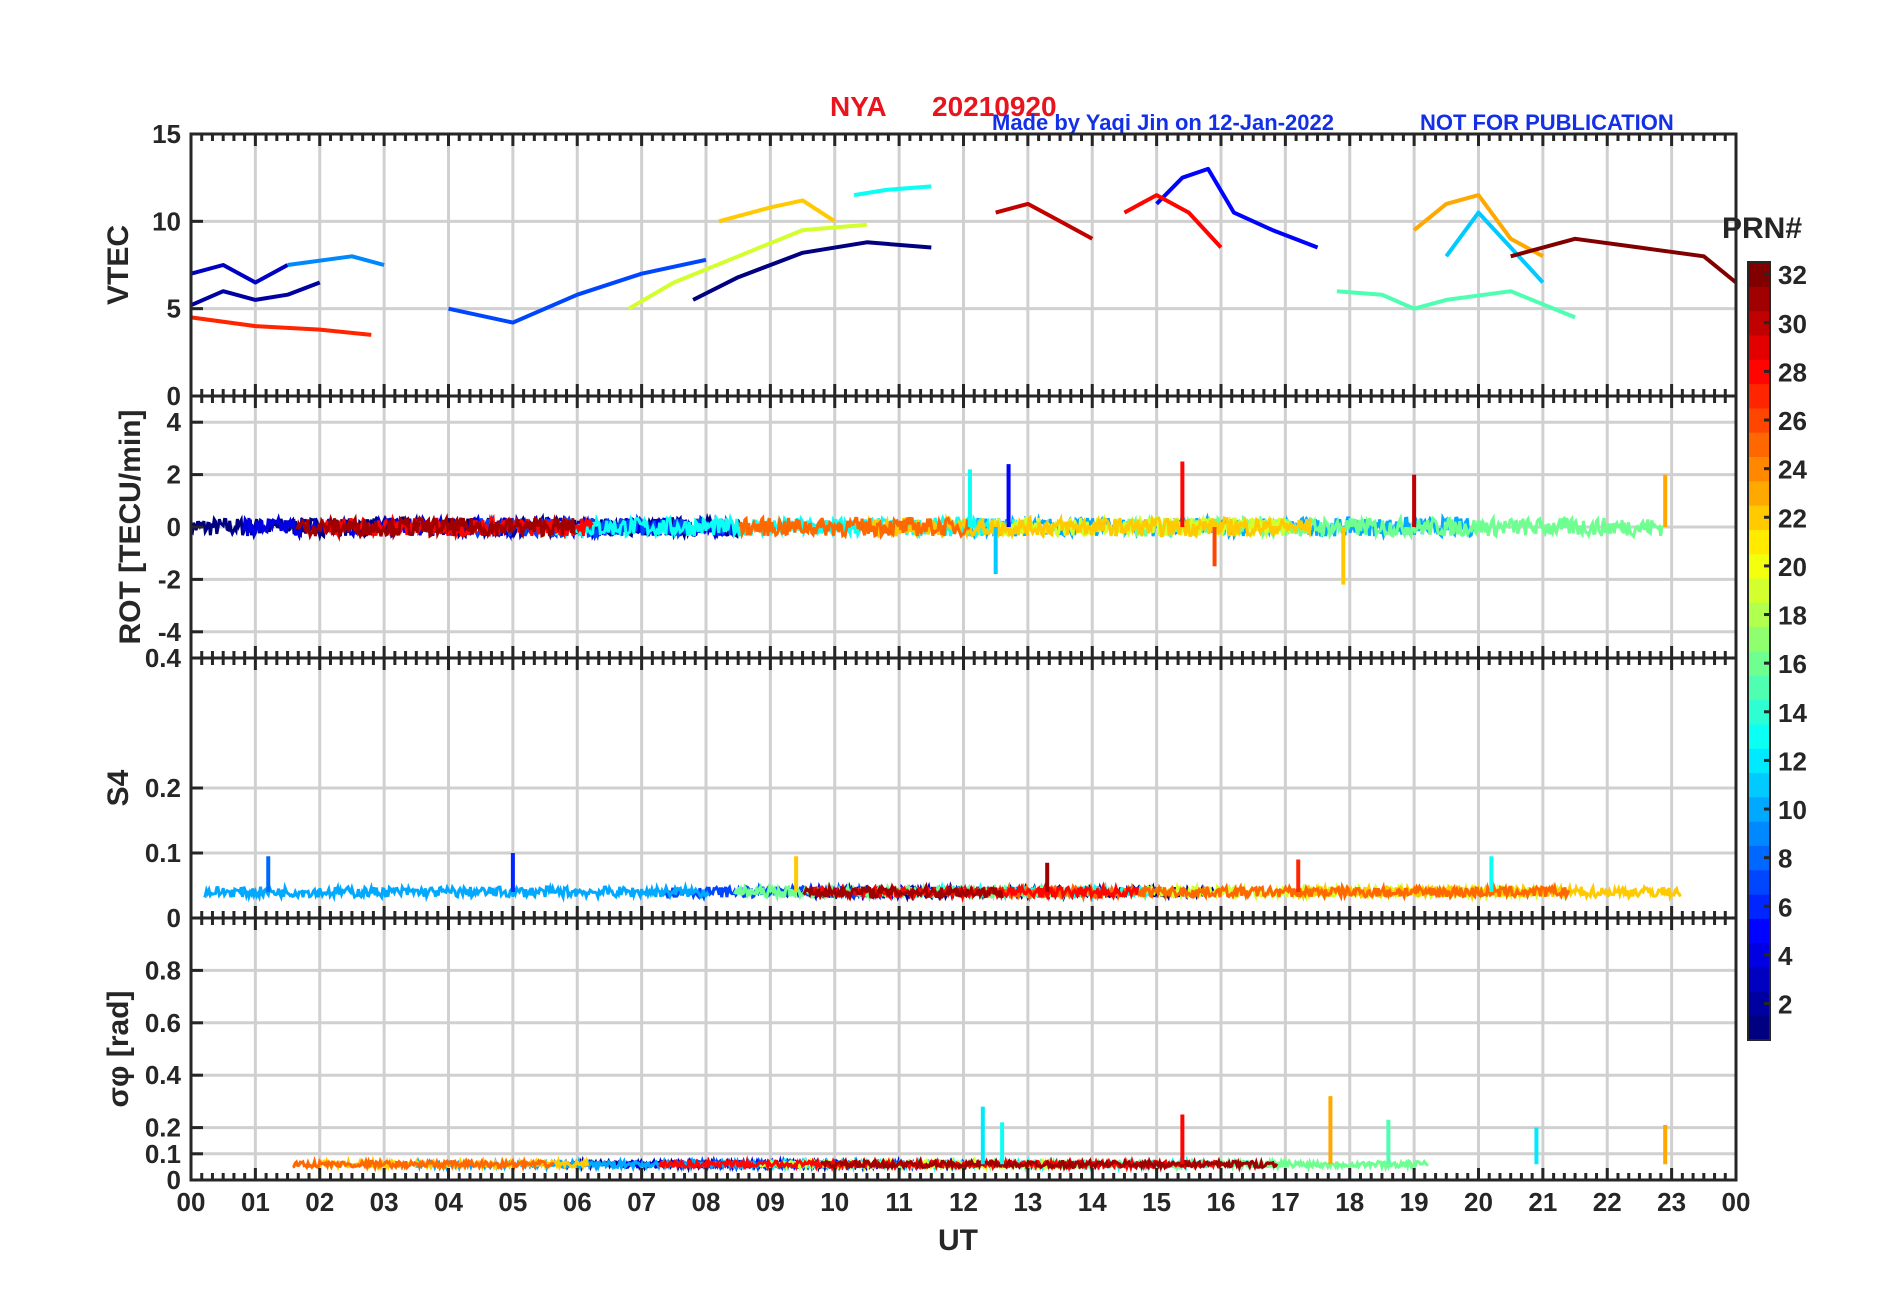 Image resolution: width=1902 pixels, height=1292 pixels. I want to click on colorbar-tick-label: 24, so click(1792, 470).